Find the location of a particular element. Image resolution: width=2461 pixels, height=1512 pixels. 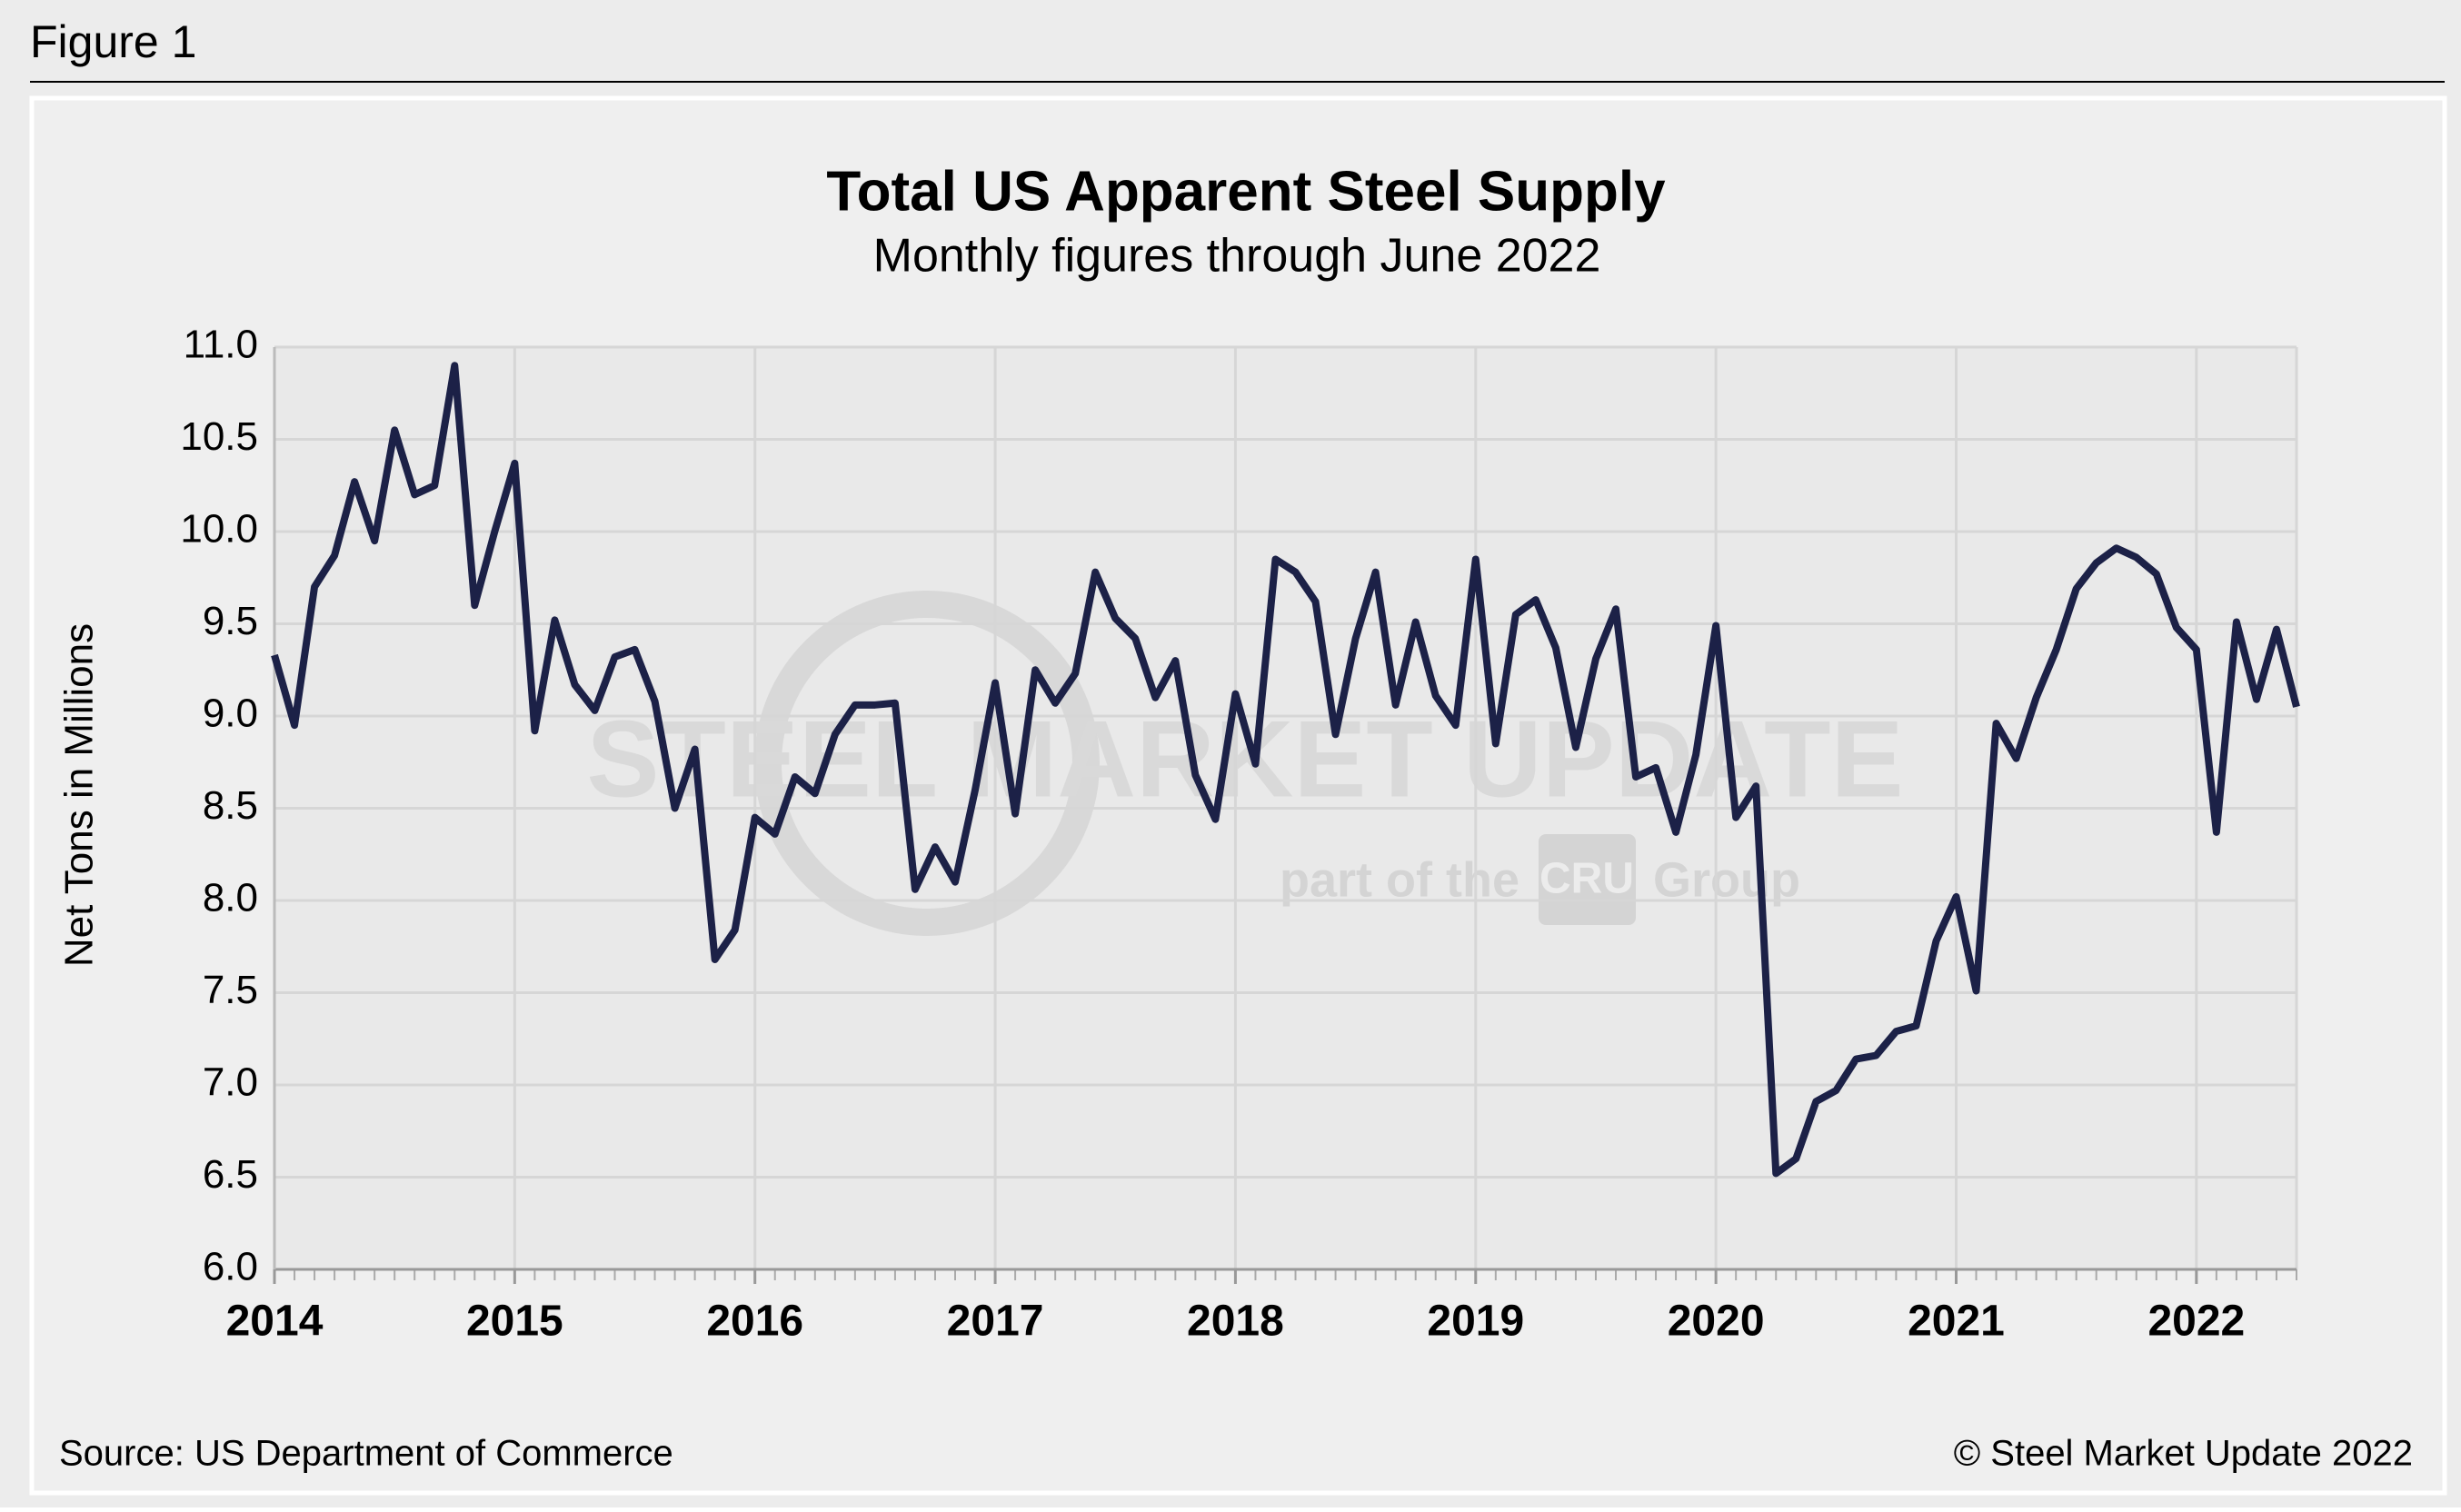

x-tick-label: 2019 is located at coordinates (1475, 1322).